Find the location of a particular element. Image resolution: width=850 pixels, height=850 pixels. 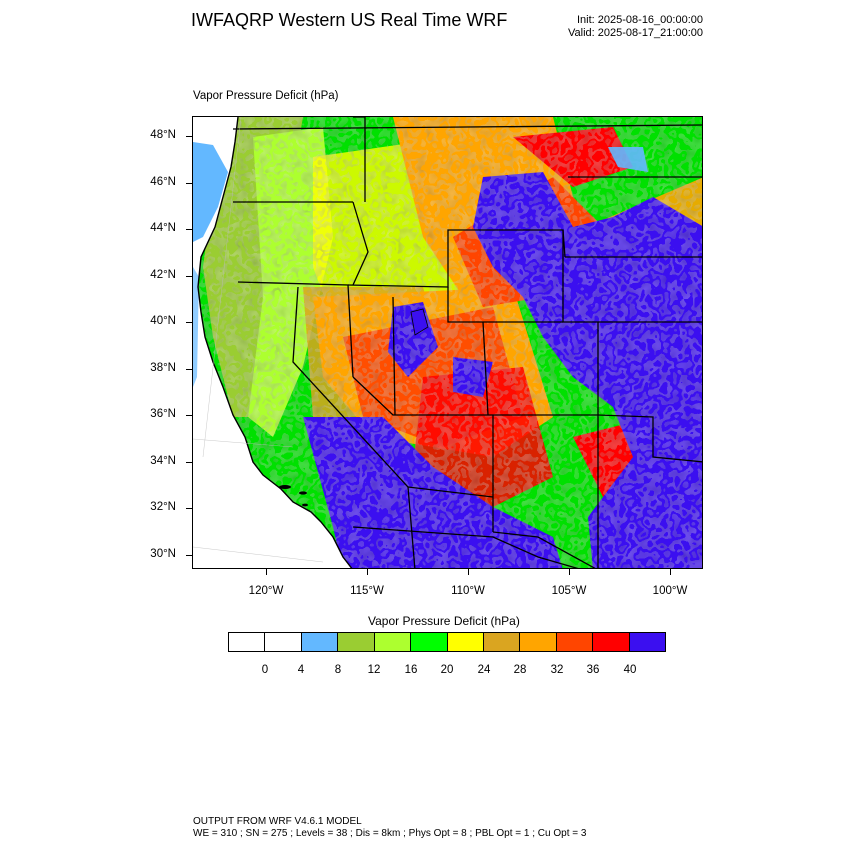

coastal-water-low-vpd is located at coordinates (210, 192).